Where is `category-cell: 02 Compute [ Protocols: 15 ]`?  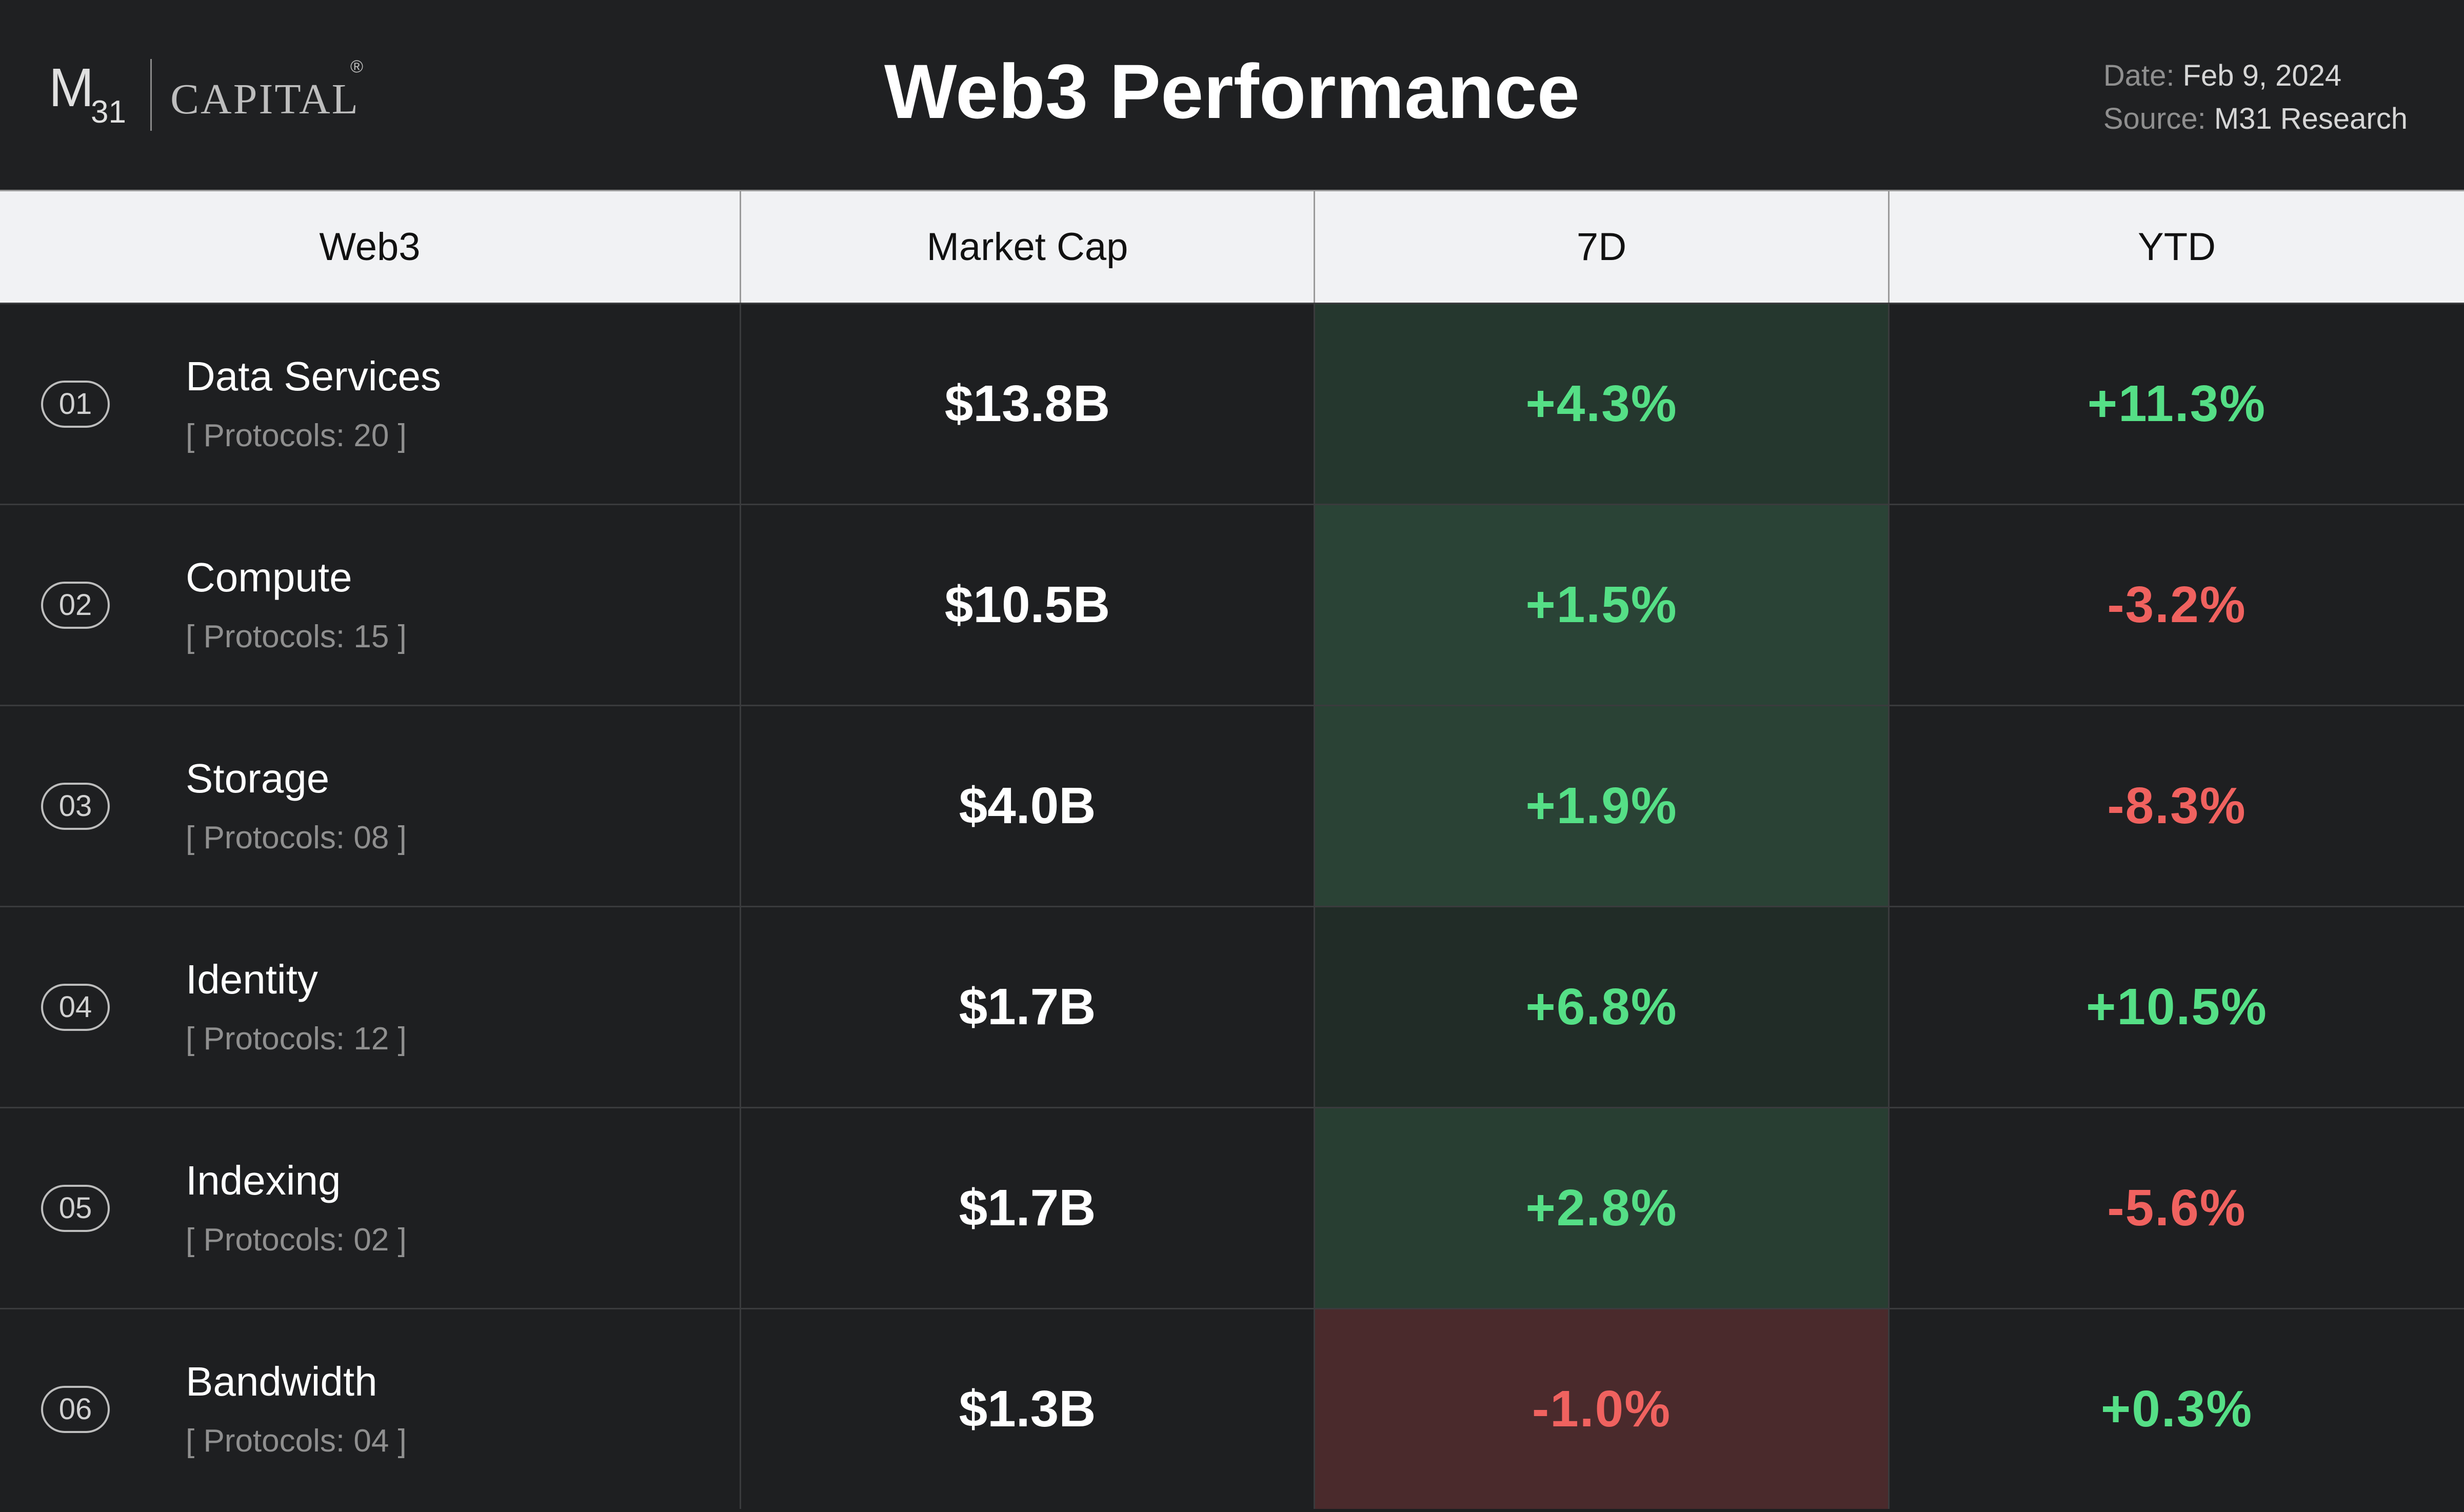 category-cell: 02 Compute [ Protocols: 15 ] is located at coordinates (370, 604).